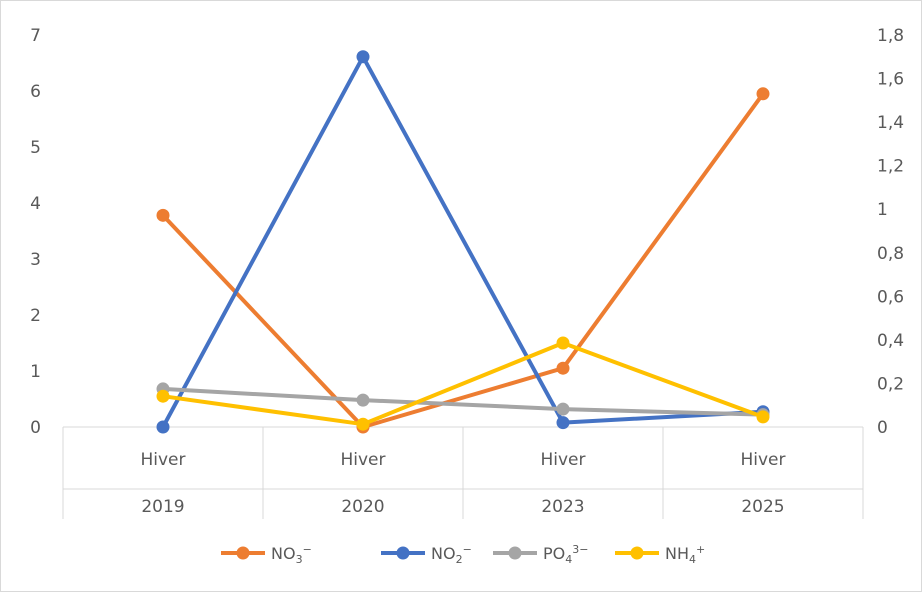 This screenshot has height=592, width=922. What do you see at coordinates (299, 559) in the screenshot?
I see `legend-label-subscript: 3` at bounding box center [299, 559].